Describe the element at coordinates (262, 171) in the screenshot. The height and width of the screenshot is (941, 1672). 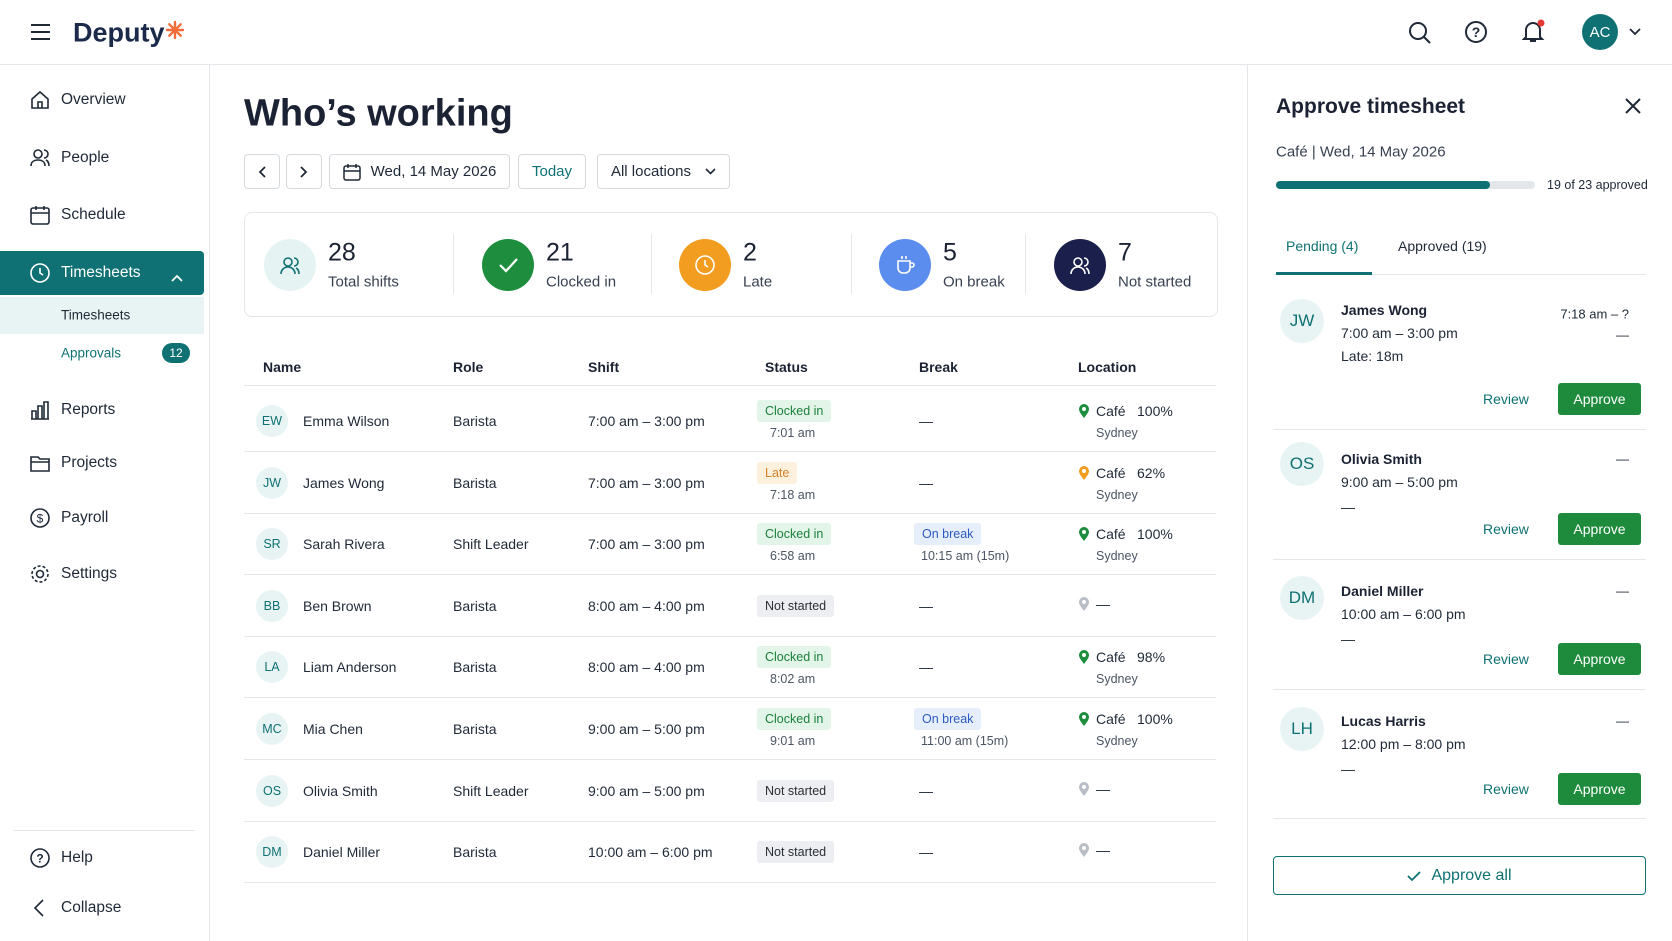
I see `prev-button` at that location.